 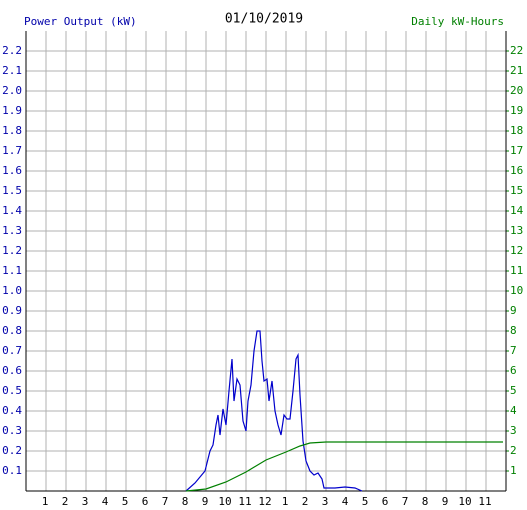 What do you see at coordinates (12, 430) in the screenshot?
I see `y-tick-label: 0.3` at bounding box center [12, 430].